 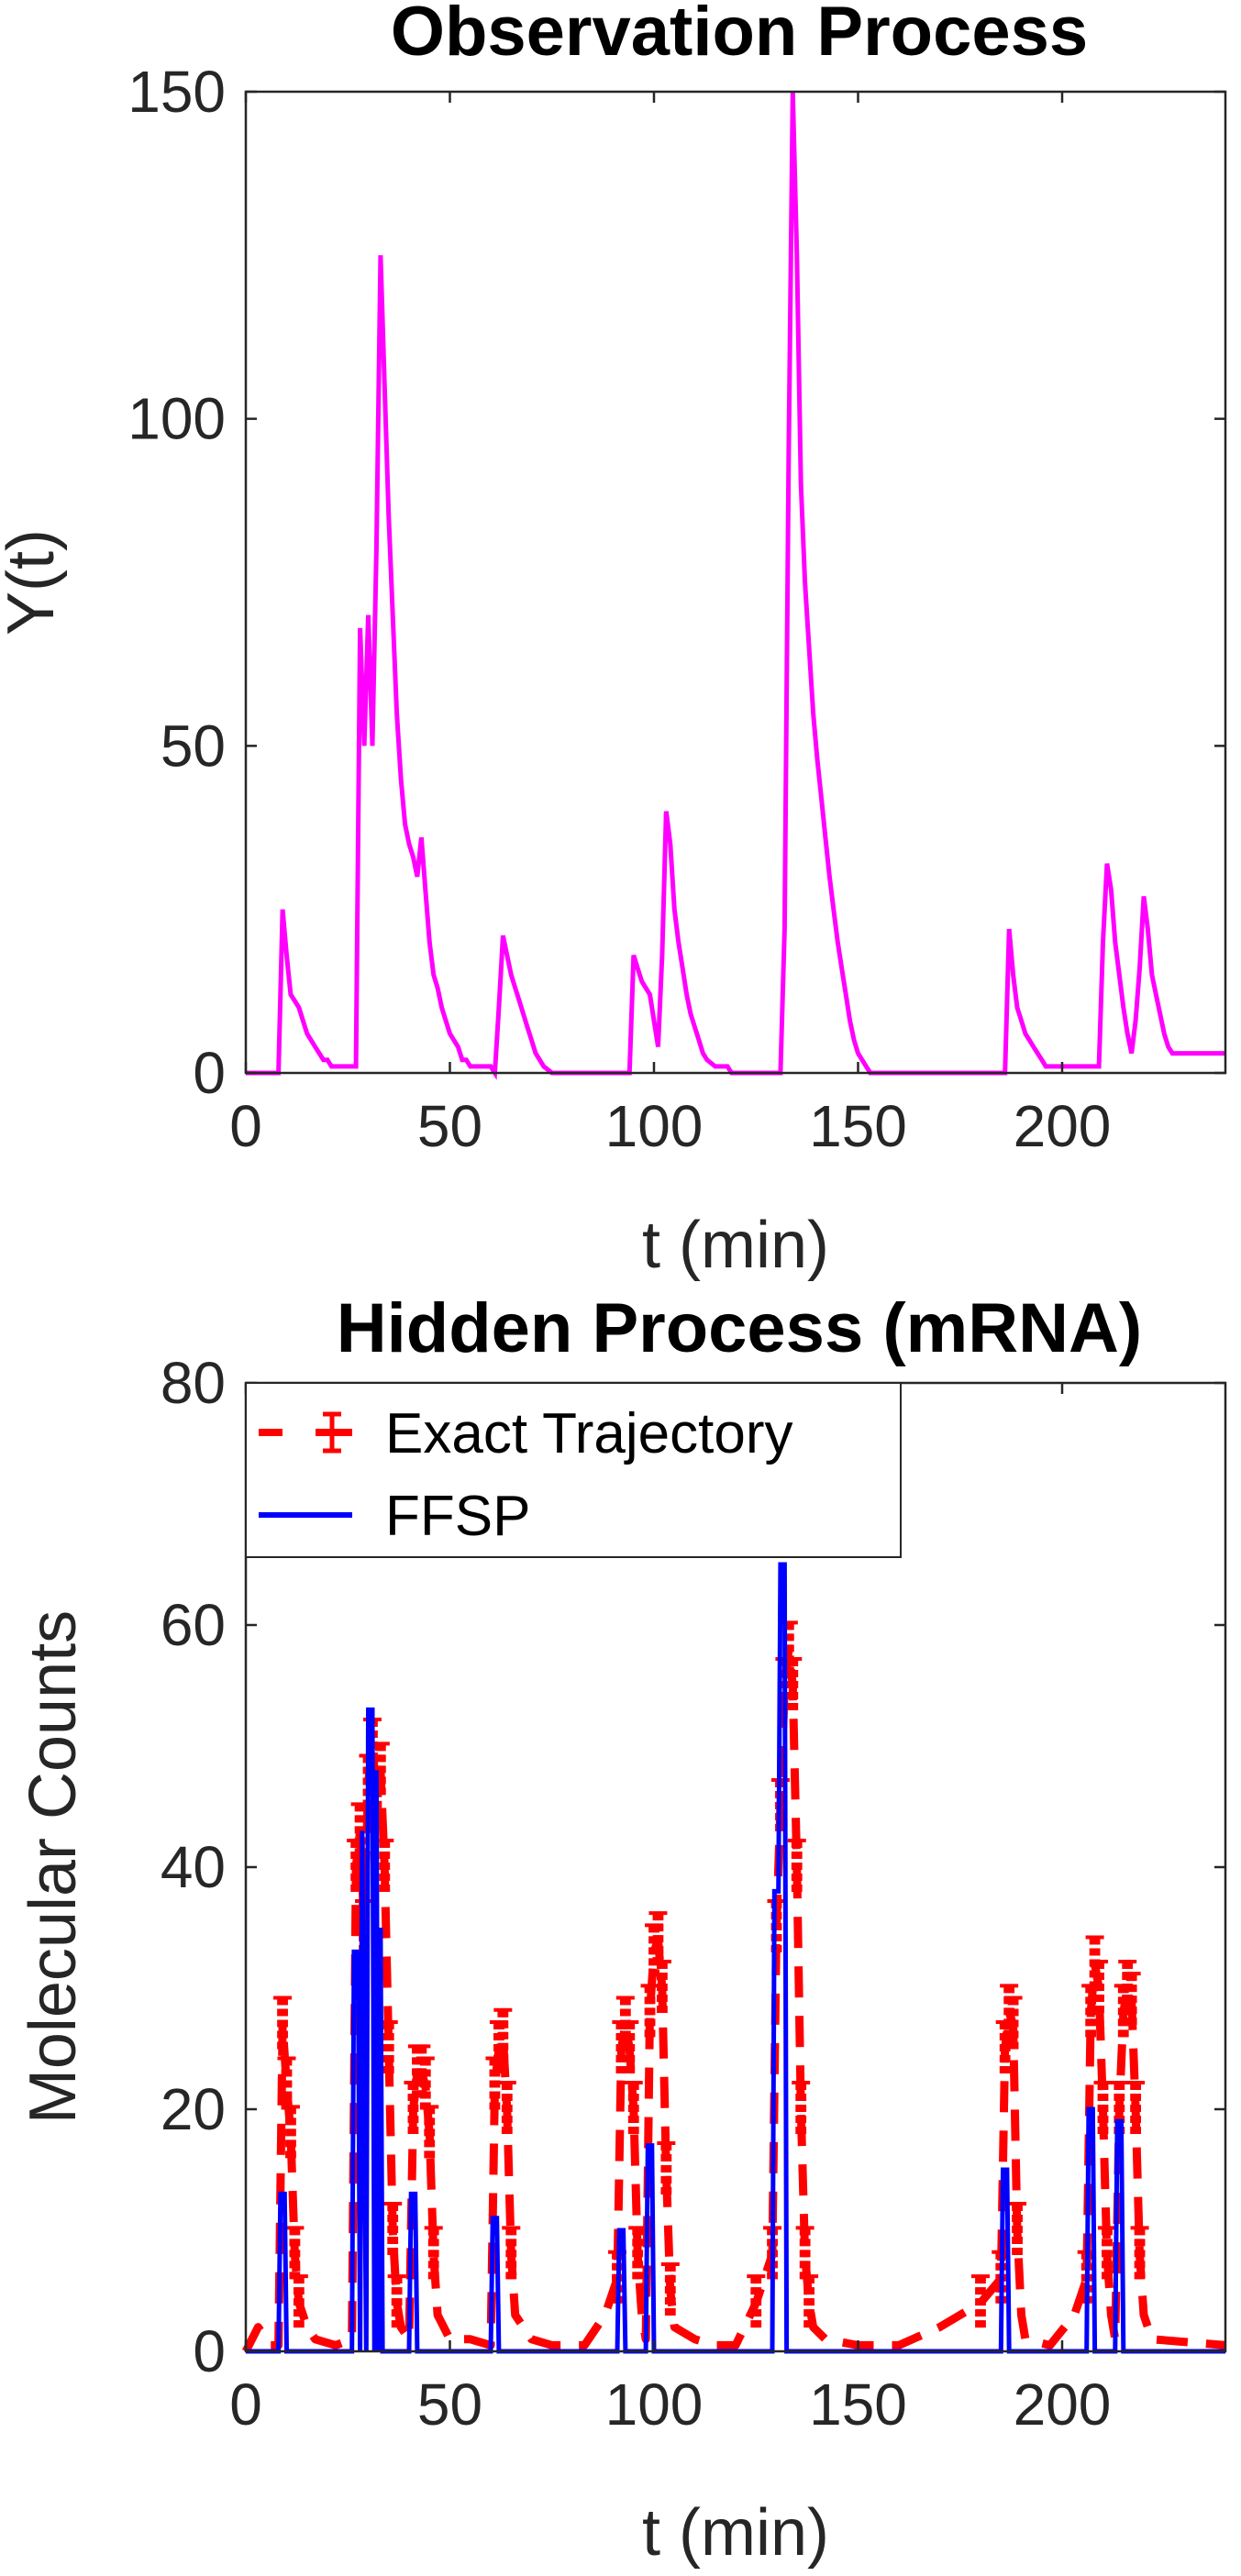 What do you see at coordinates (53, 1867) in the screenshot?
I see `y-axis-label: Molecular Counts` at bounding box center [53, 1867].